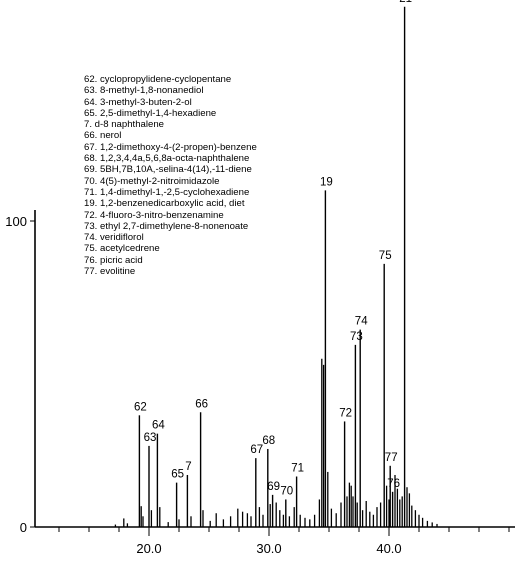  What do you see at coordinates (168, 170) in the screenshot?
I see `legend-entry: 69. 5BH,7B,10A,-selina-4(14),-11-diene` at bounding box center [168, 170].